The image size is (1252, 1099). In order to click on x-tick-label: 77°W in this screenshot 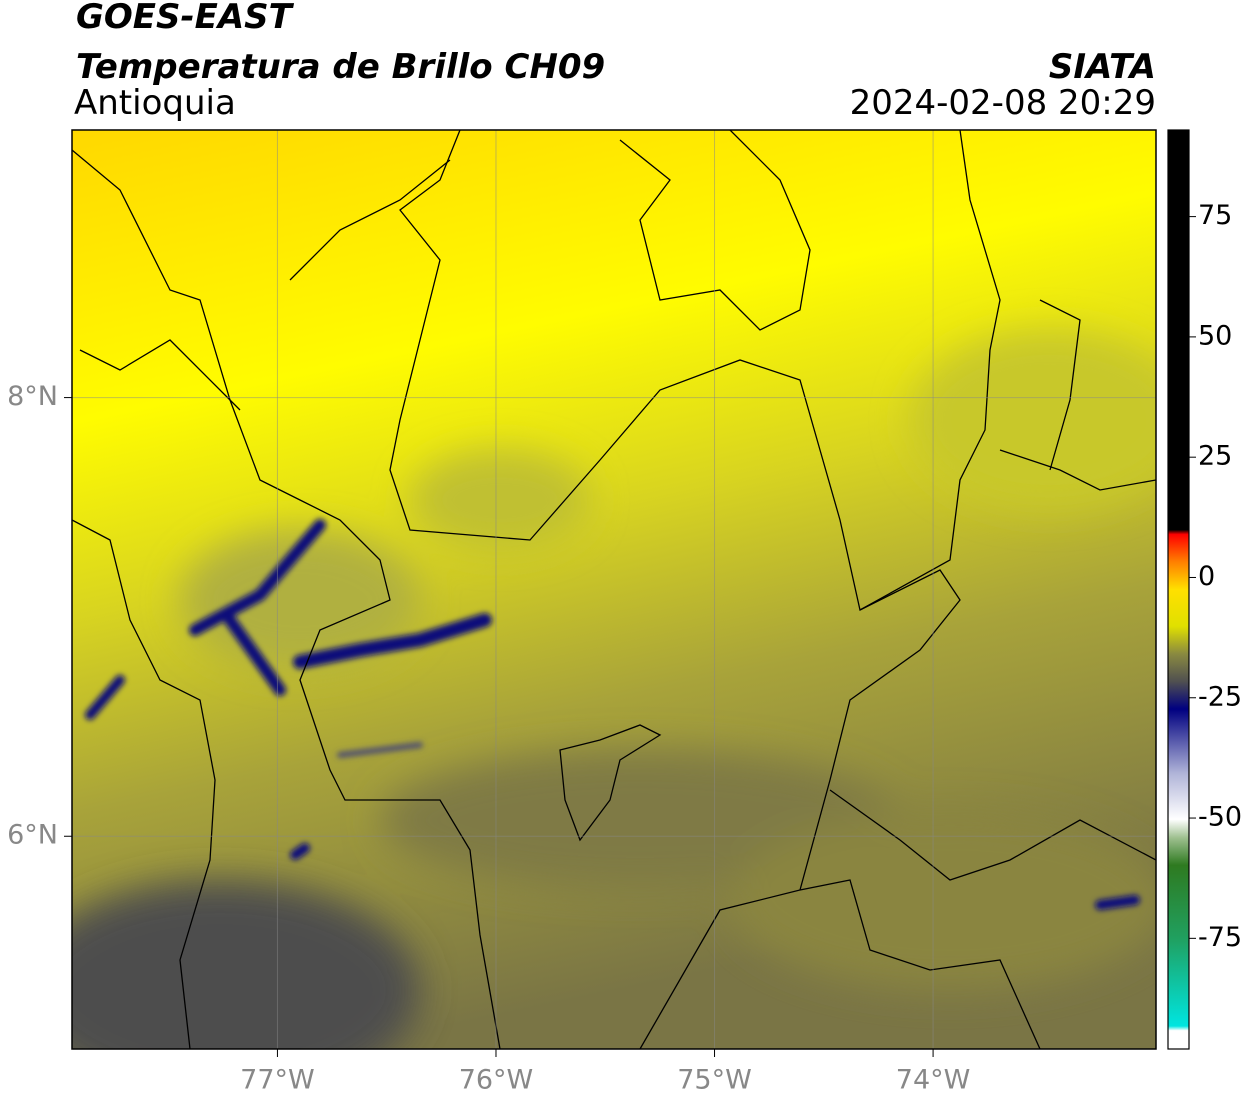, I will do `click(277, 1080)`.